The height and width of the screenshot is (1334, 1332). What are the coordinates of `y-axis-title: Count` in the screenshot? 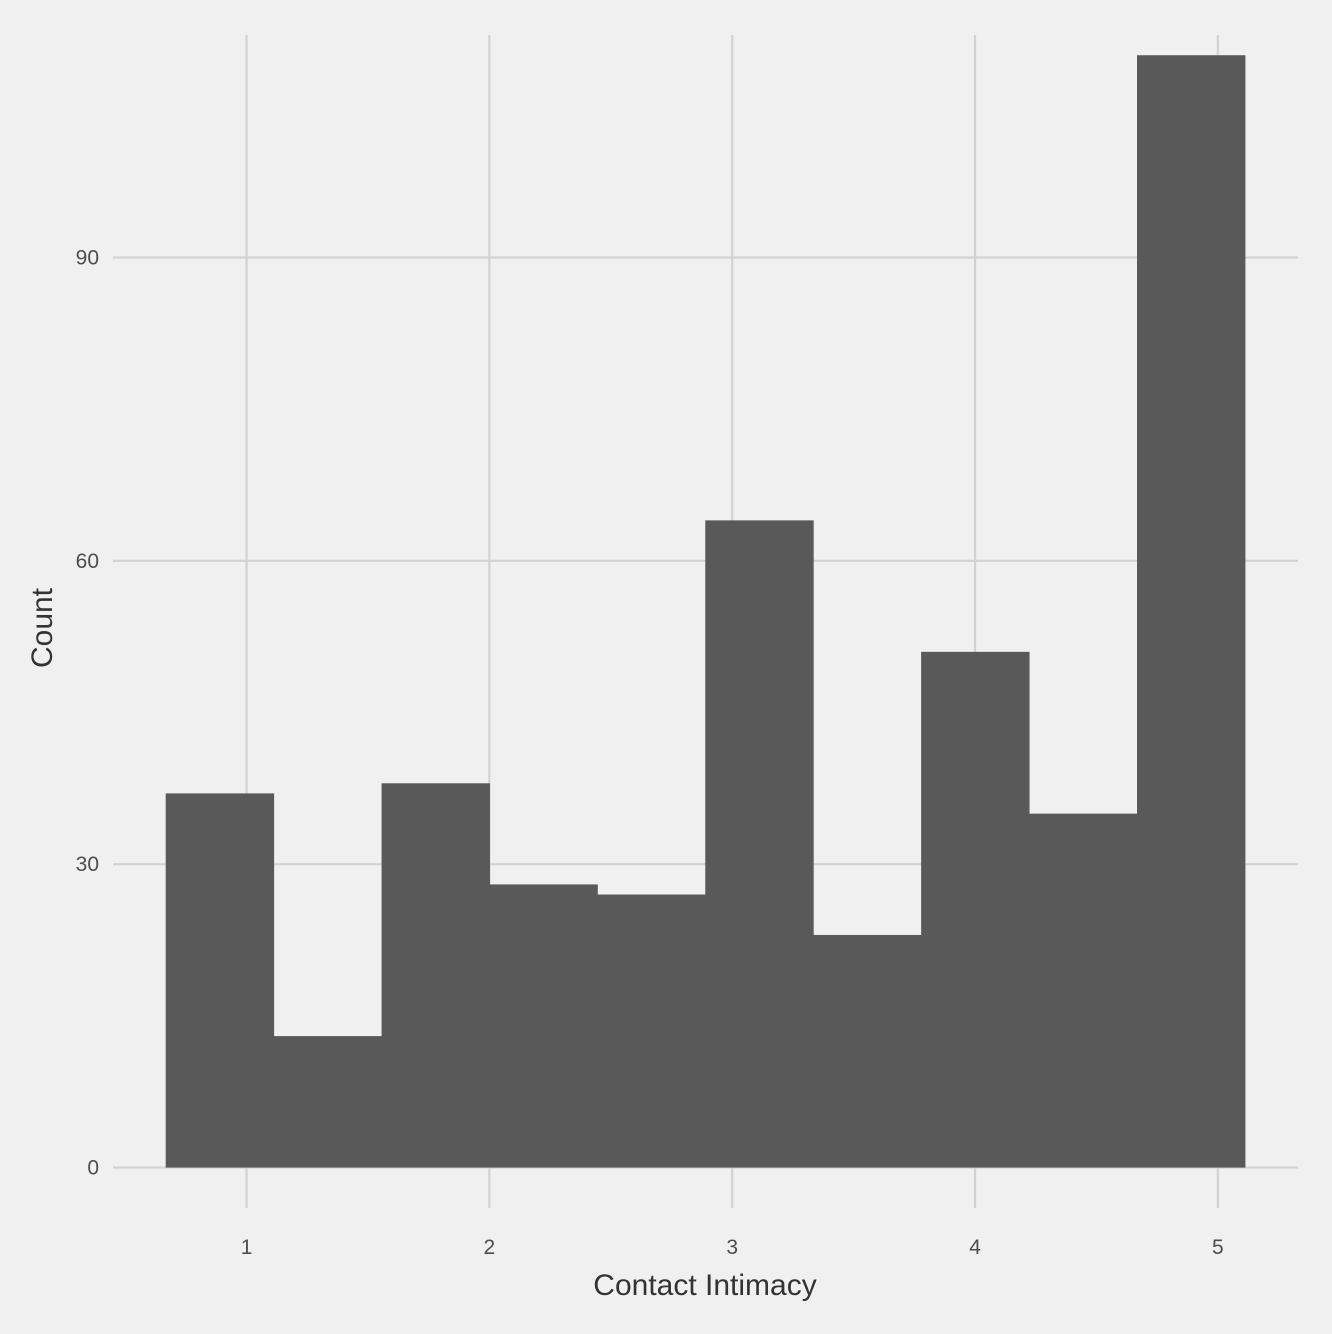 It's located at (42, 627).